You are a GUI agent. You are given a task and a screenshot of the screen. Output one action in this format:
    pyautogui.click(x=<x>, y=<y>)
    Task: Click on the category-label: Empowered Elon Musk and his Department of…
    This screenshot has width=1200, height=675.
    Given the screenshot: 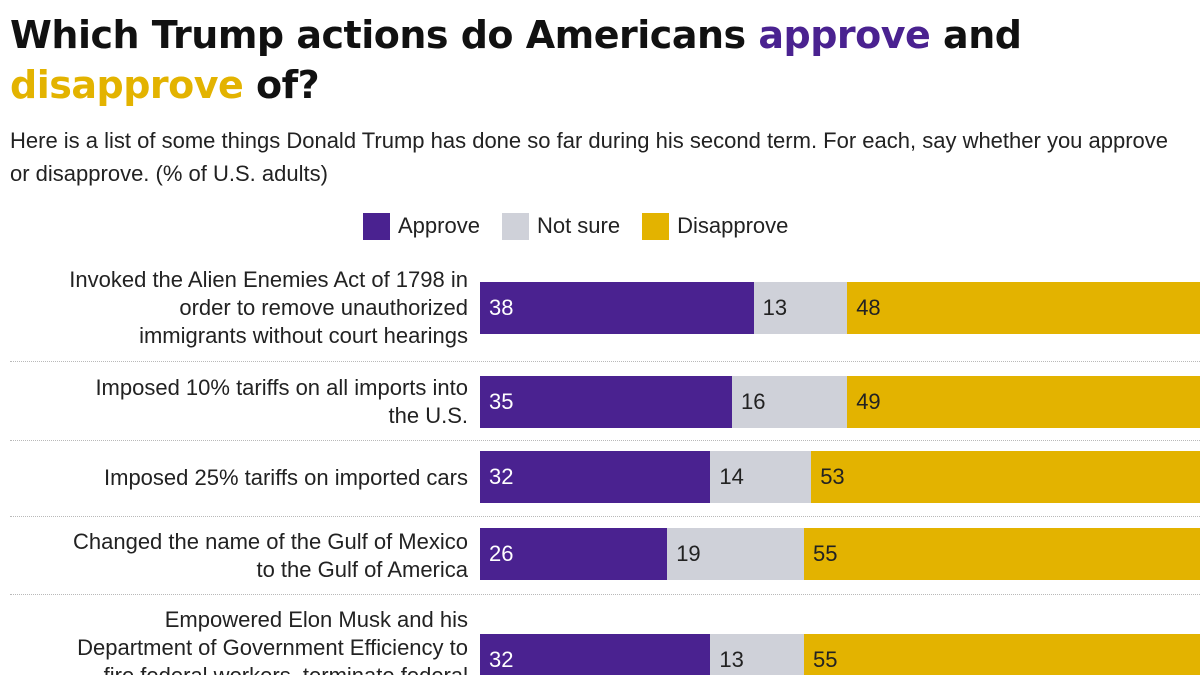 What is the action you would take?
    pyautogui.click(x=234, y=640)
    